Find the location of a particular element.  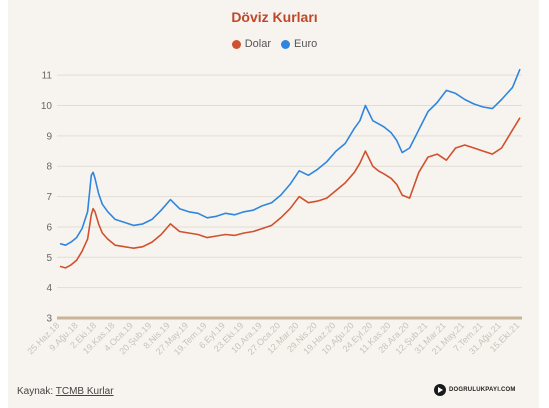

play-logo-icon is located at coordinates (440, 390).